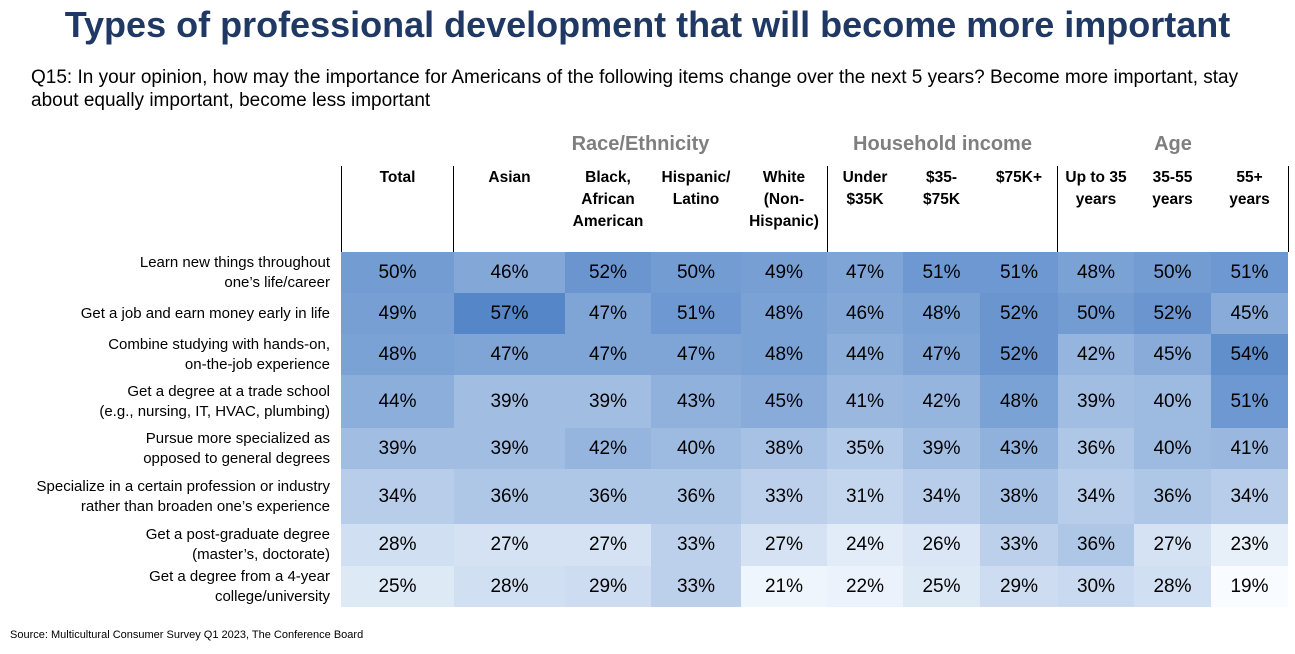 This screenshot has width=1295, height=654. Describe the element at coordinates (784, 272) in the screenshot. I see `heatmap-cell: 49%` at that location.